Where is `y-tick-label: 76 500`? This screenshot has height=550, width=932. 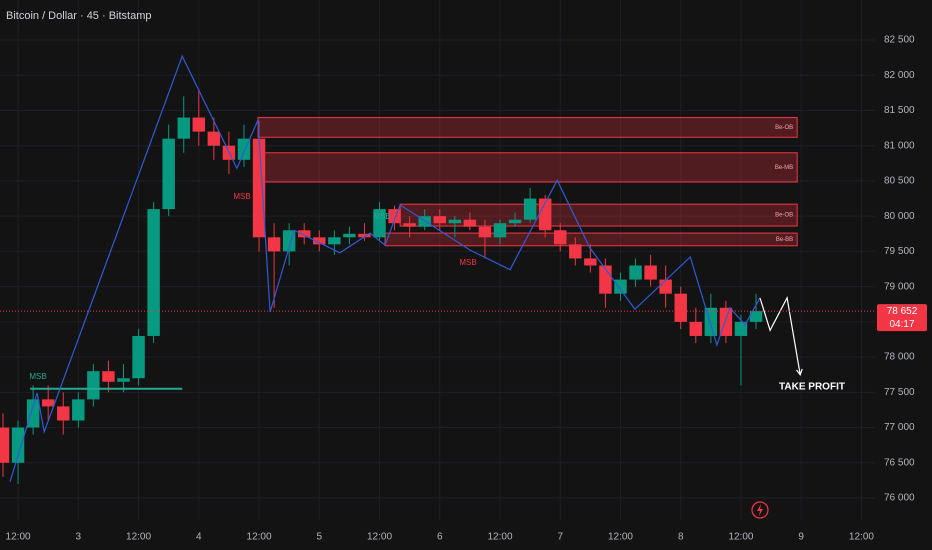 y-tick-label: 76 500 is located at coordinates (899, 462).